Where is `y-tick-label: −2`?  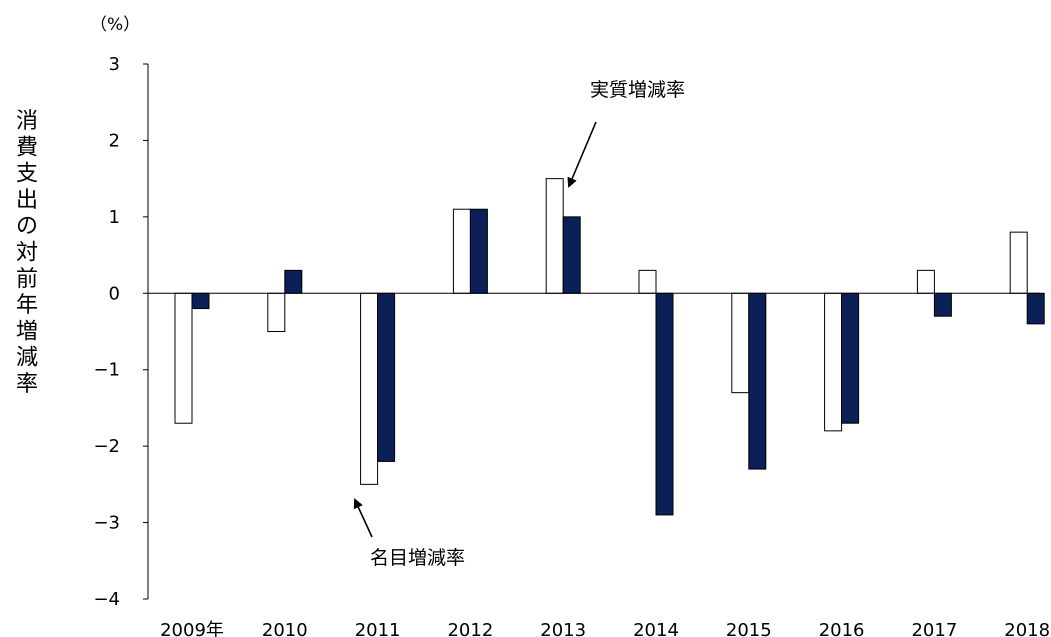
y-tick-label: −2 is located at coordinates (106, 446).